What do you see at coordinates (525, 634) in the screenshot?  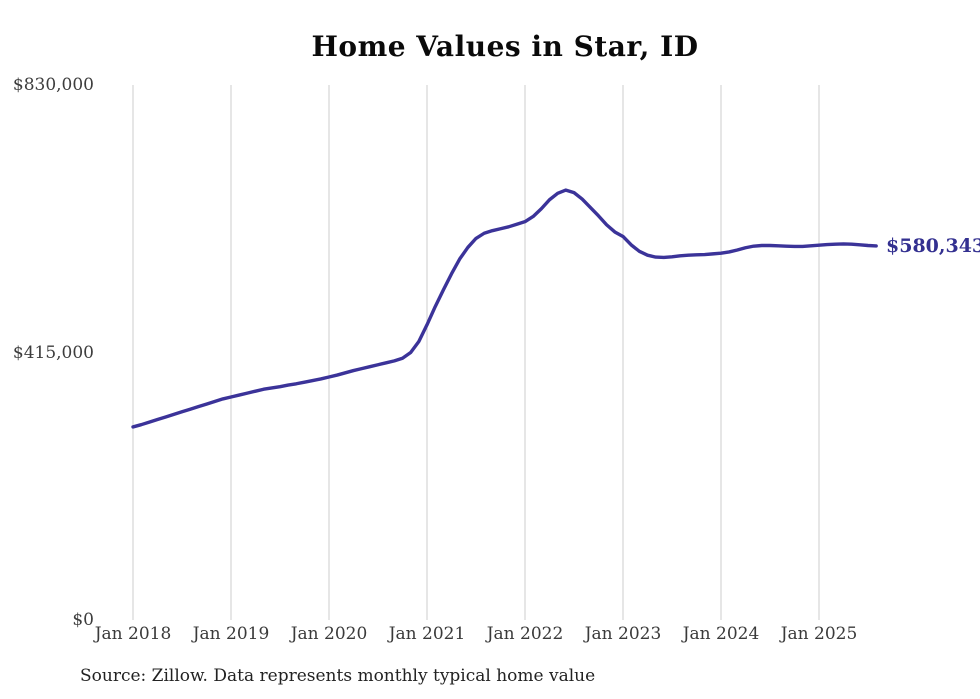 I see `x-axis-label: Jan 2022` at bounding box center [525, 634].